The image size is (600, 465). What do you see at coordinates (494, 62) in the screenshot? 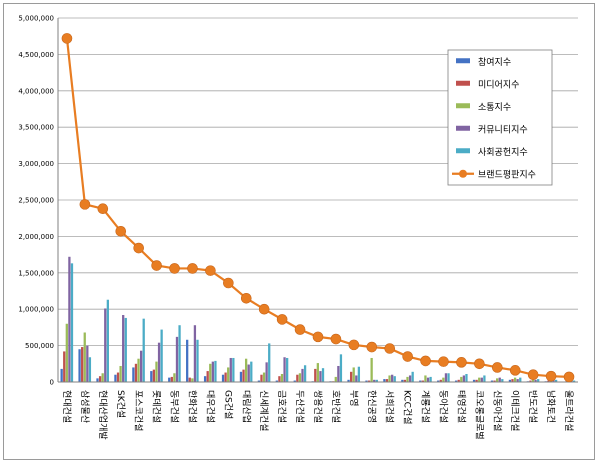
I see `legend-label: 참여지수` at bounding box center [494, 62].